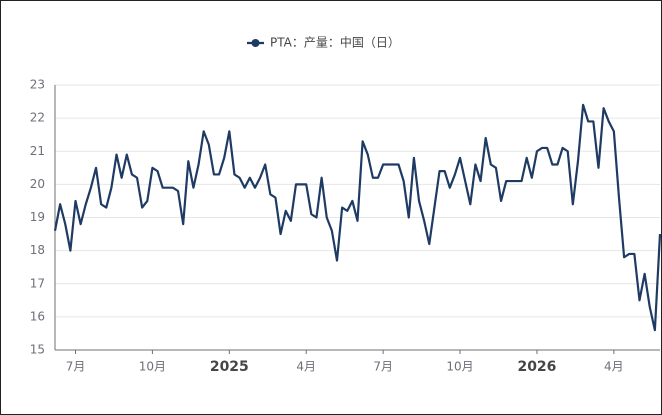  What do you see at coordinates (37, 217) in the screenshot?
I see `y-tick-label: 19` at bounding box center [37, 217].